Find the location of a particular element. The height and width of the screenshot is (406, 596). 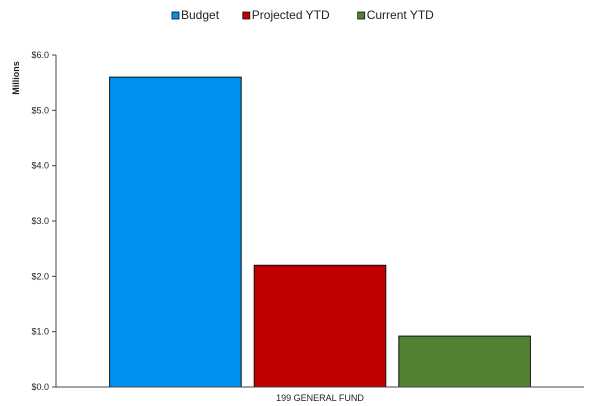

y-tick-label: $2.0 is located at coordinates (40, 276).